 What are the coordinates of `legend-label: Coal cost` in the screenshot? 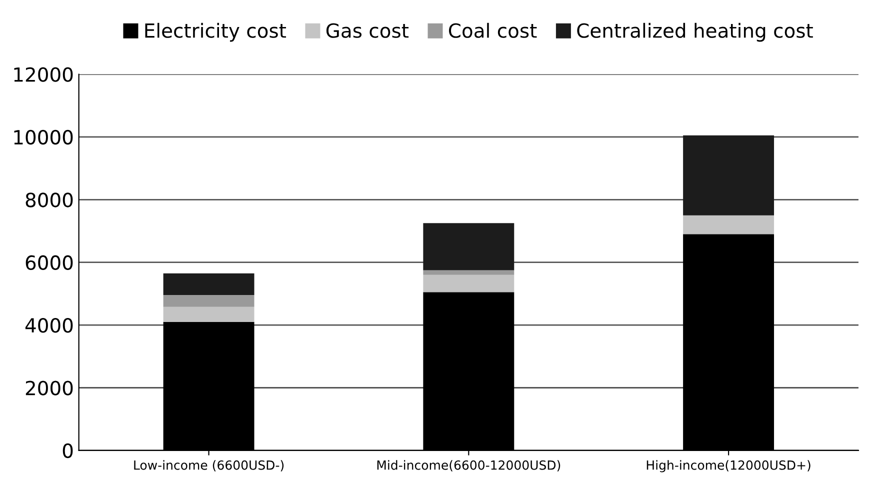 It's located at (492, 30).